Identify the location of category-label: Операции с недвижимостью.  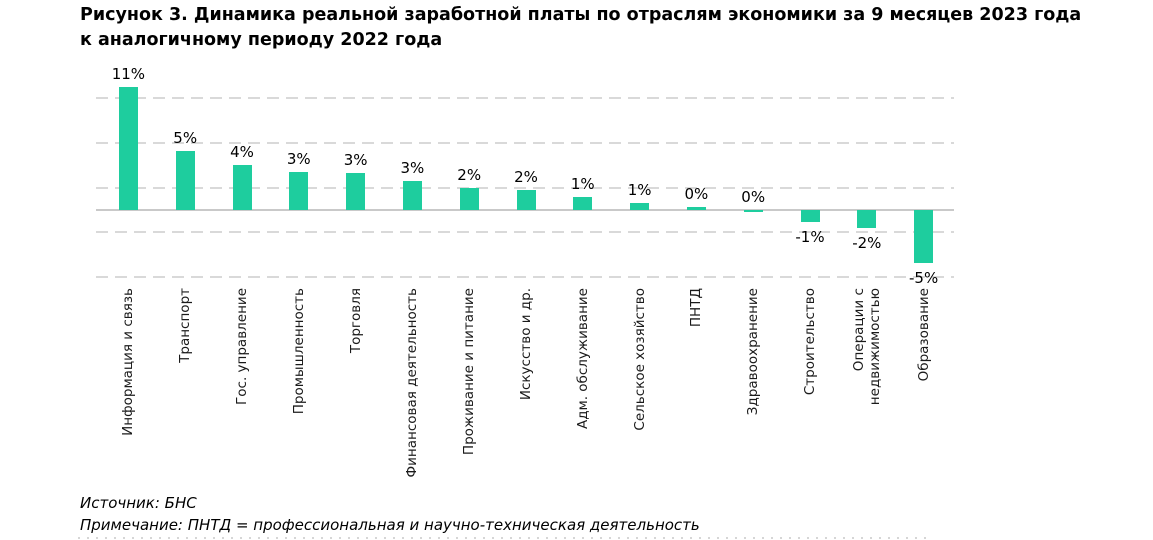
(866, 347).